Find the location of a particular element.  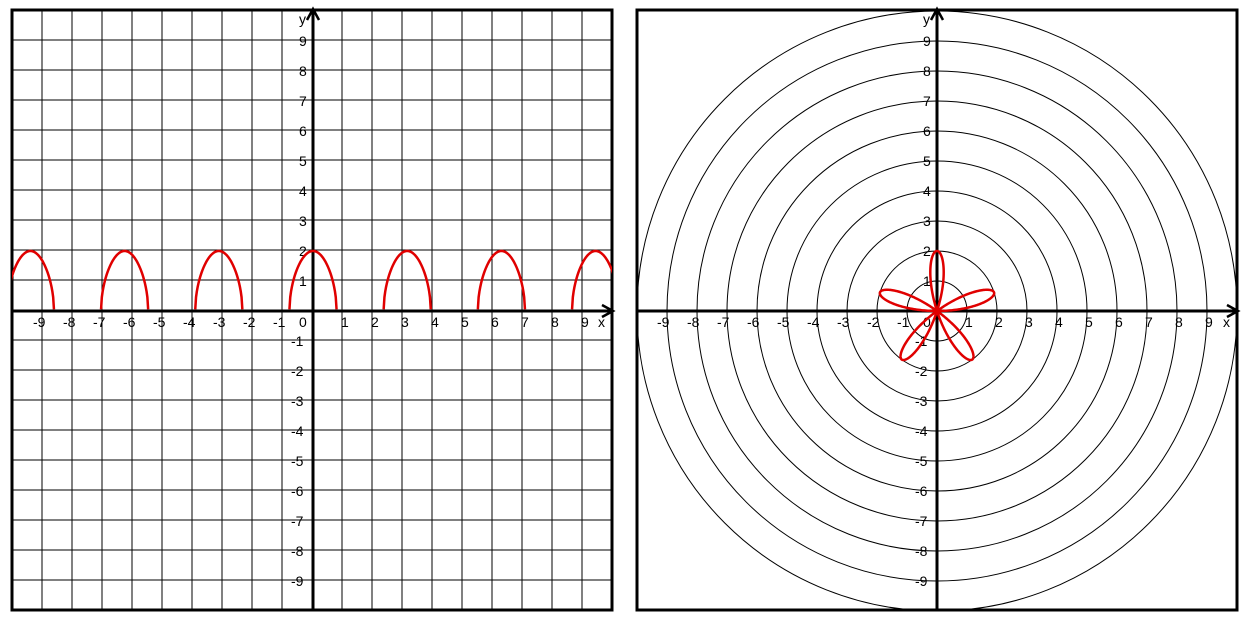

y-tick-label: -1 is located at coordinates (297, 341).